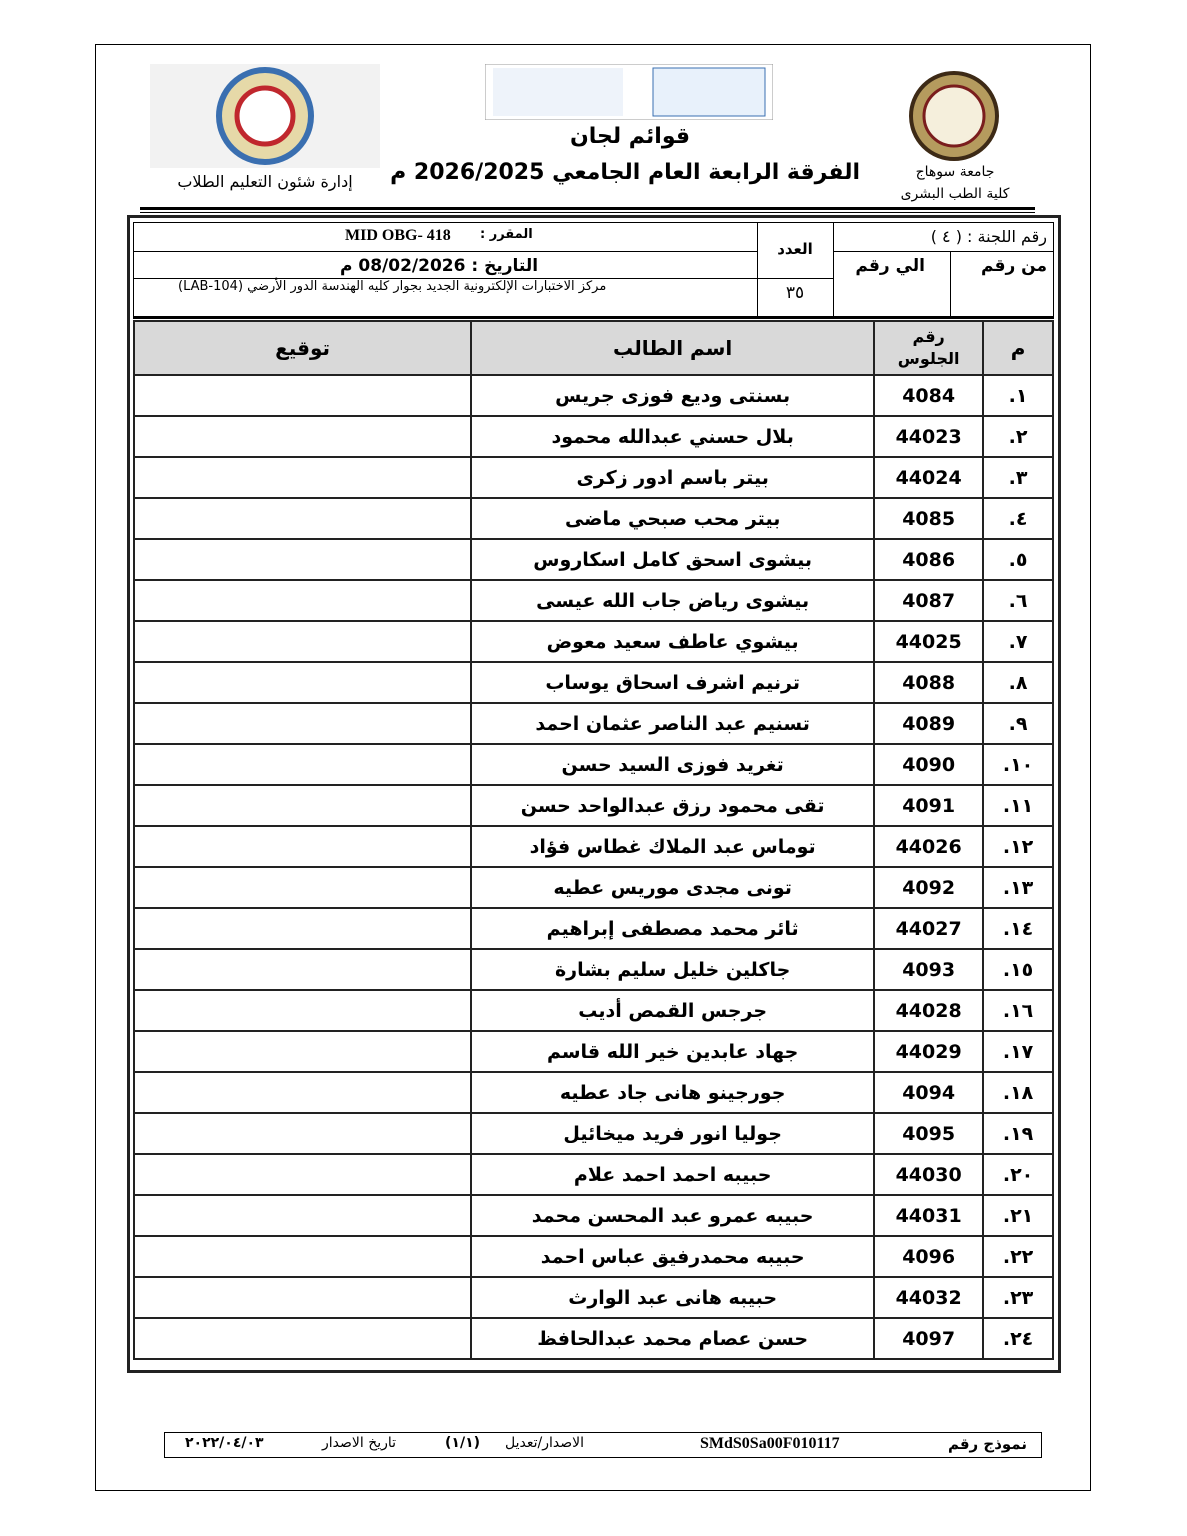 This screenshot has width=1187, height=1536. I want to click on seat-number: 4090, so click(929, 764).